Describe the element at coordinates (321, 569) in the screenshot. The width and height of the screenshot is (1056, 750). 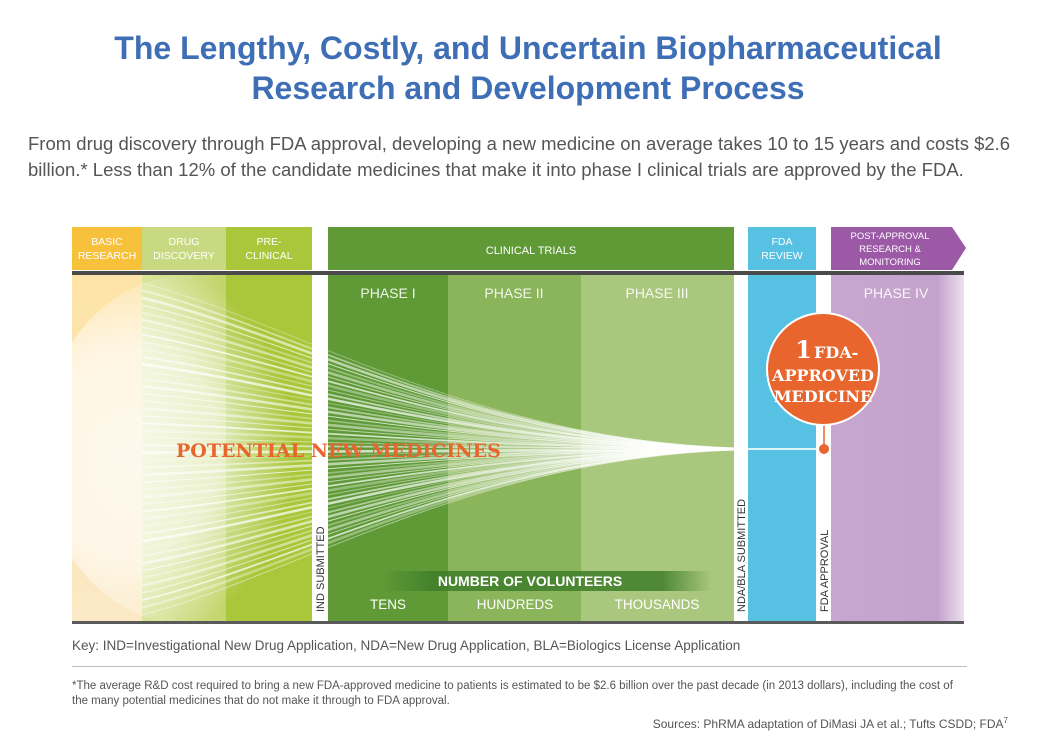
I see `ind-submitted-label: IND SUBMITTED` at that location.